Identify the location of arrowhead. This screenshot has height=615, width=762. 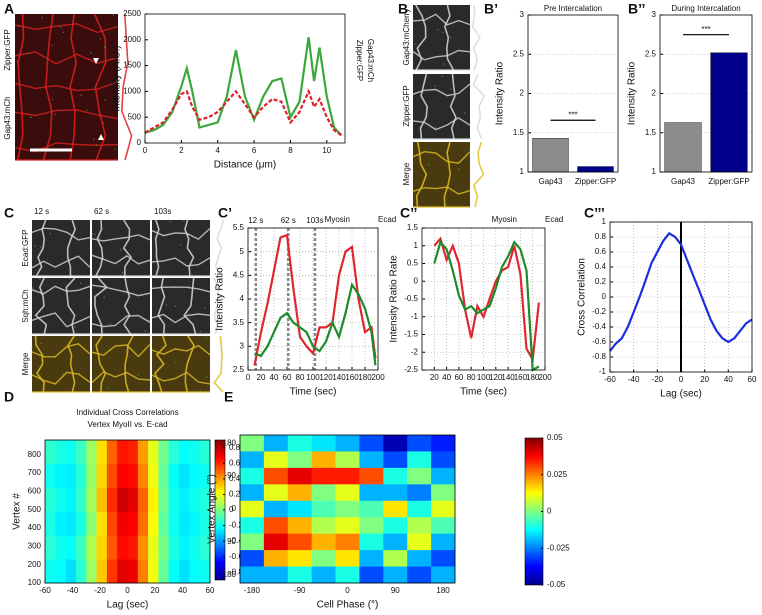
(101, 137).